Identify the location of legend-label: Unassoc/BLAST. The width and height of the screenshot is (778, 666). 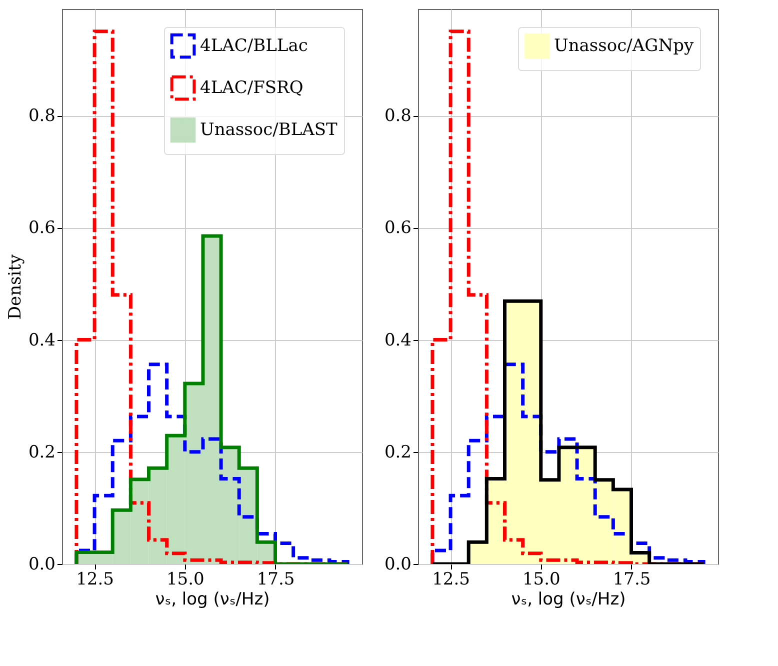
(269, 130).